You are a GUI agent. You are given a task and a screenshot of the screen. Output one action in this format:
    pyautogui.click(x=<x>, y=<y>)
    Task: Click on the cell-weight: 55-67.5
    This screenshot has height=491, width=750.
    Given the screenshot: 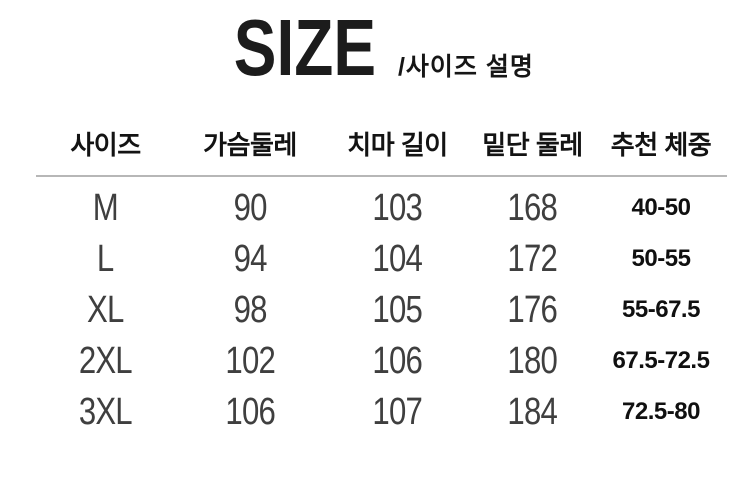 What is the action you would take?
    pyautogui.click(x=661, y=309)
    